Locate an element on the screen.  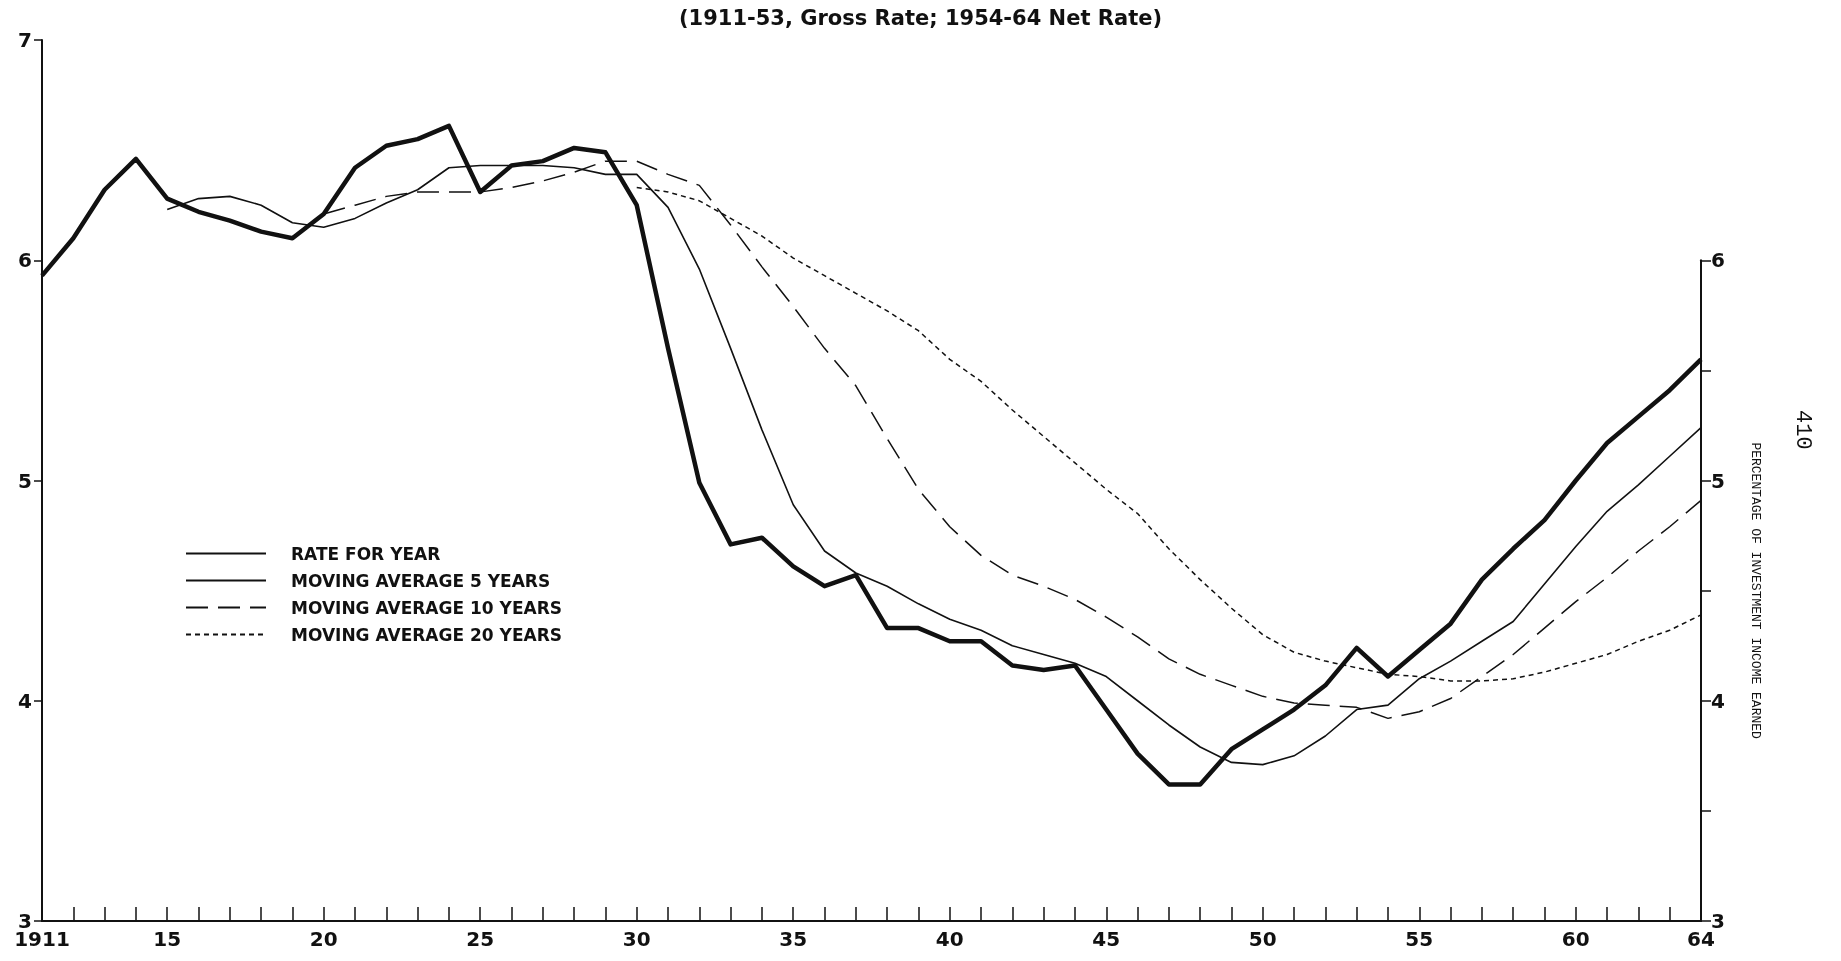
x-tick-label: 25 is located at coordinates (480, 939).